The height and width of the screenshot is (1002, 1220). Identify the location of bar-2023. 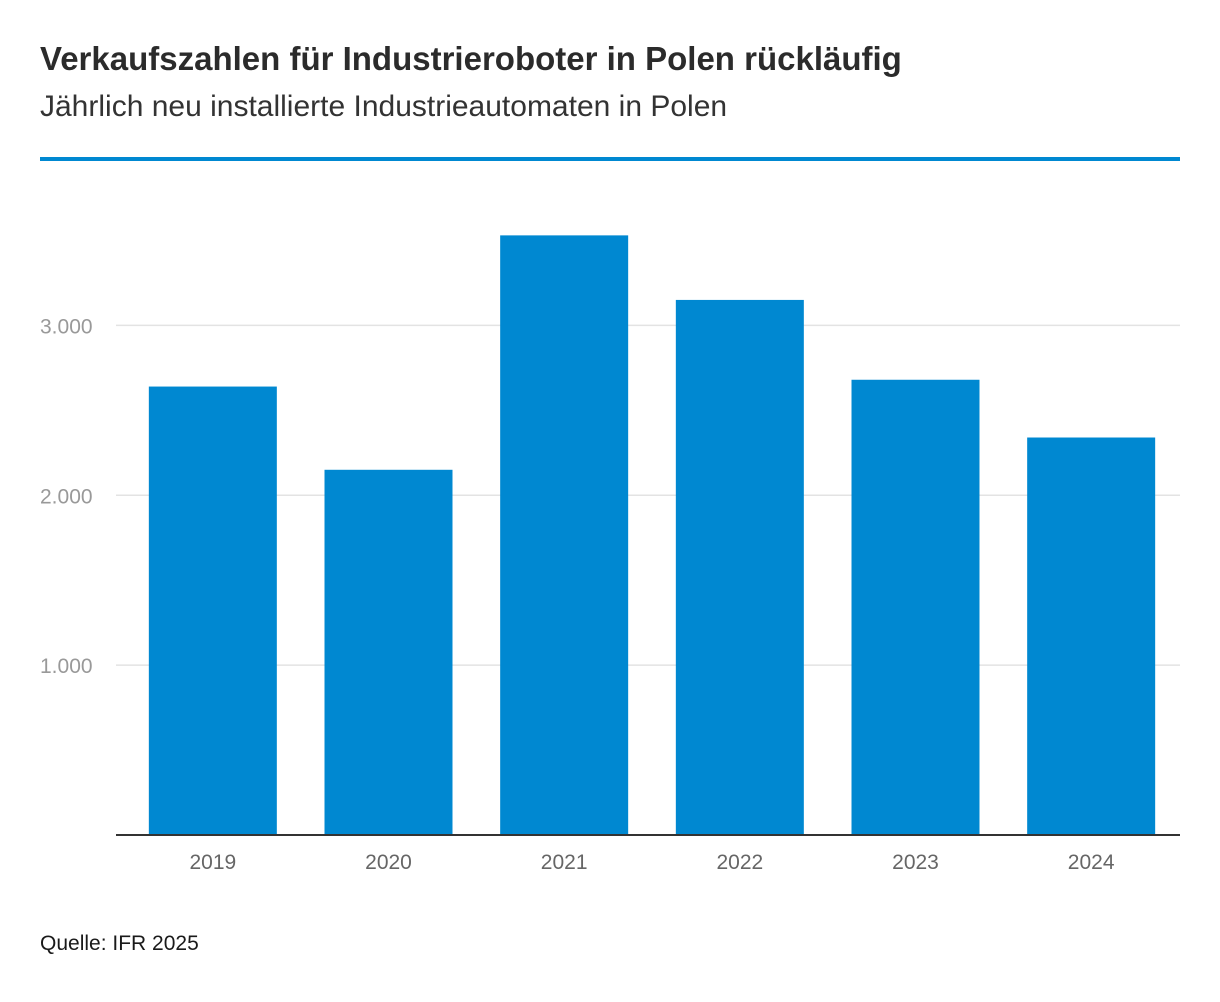
(915, 607).